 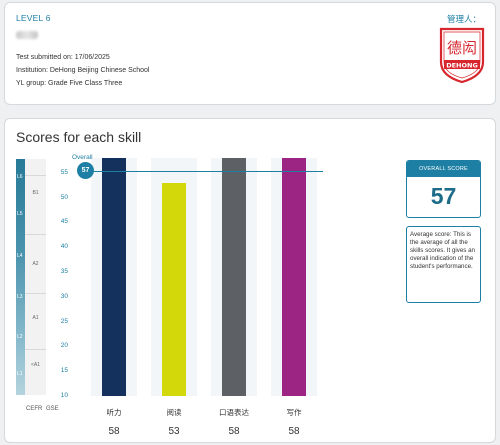 What do you see at coordinates (64, 371) in the screenshot?
I see `axis-tick-label: 15` at bounding box center [64, 371].